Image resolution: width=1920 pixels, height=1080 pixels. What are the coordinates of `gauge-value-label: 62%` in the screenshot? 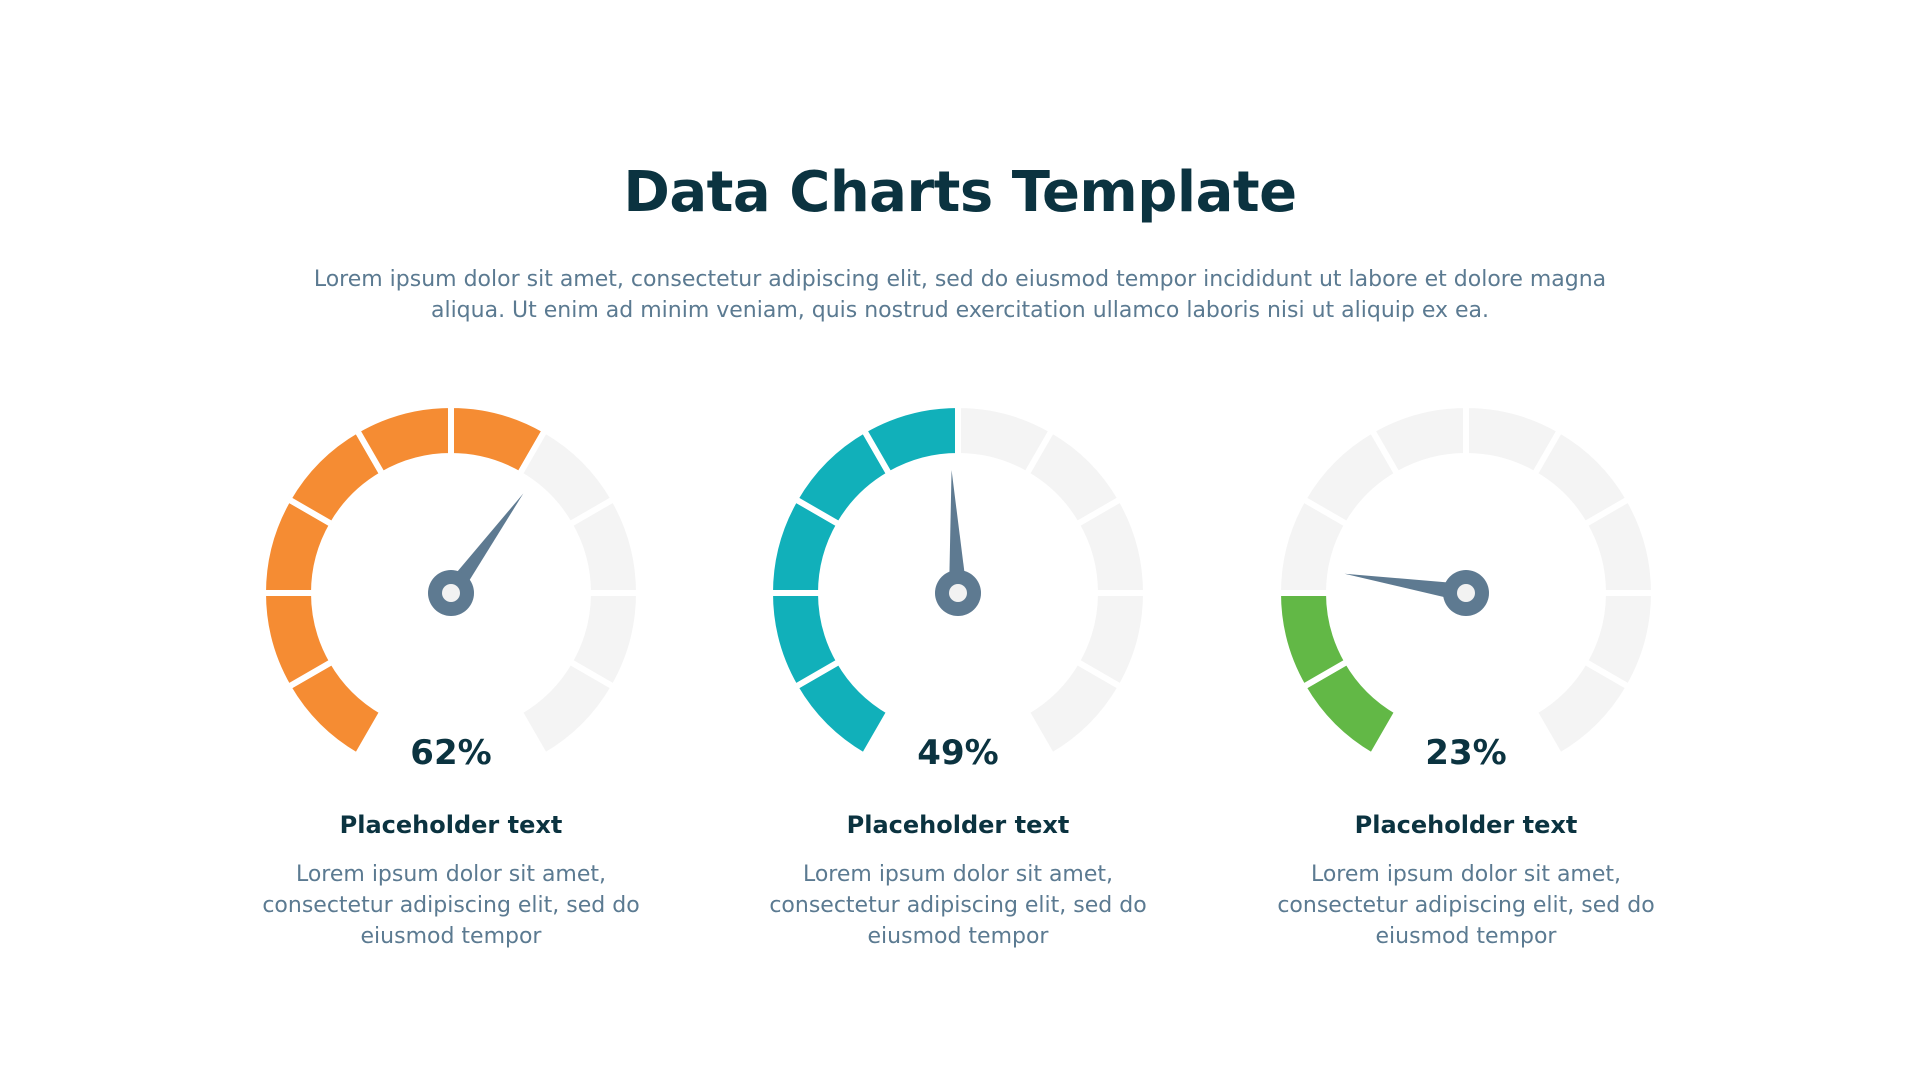 It's located at (451, 753).